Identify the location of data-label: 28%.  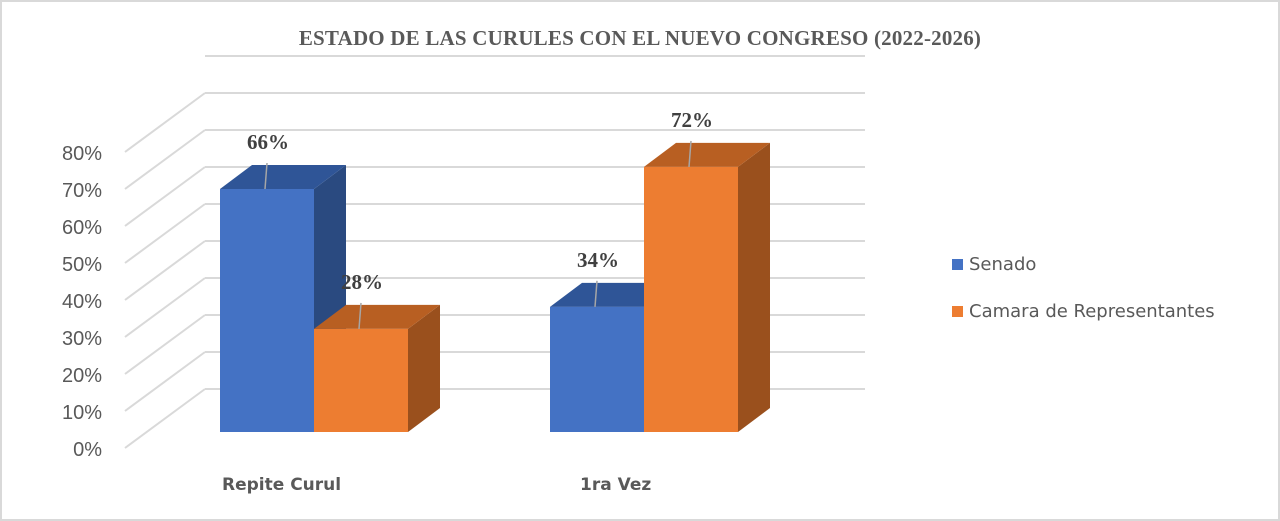
(362, 282).